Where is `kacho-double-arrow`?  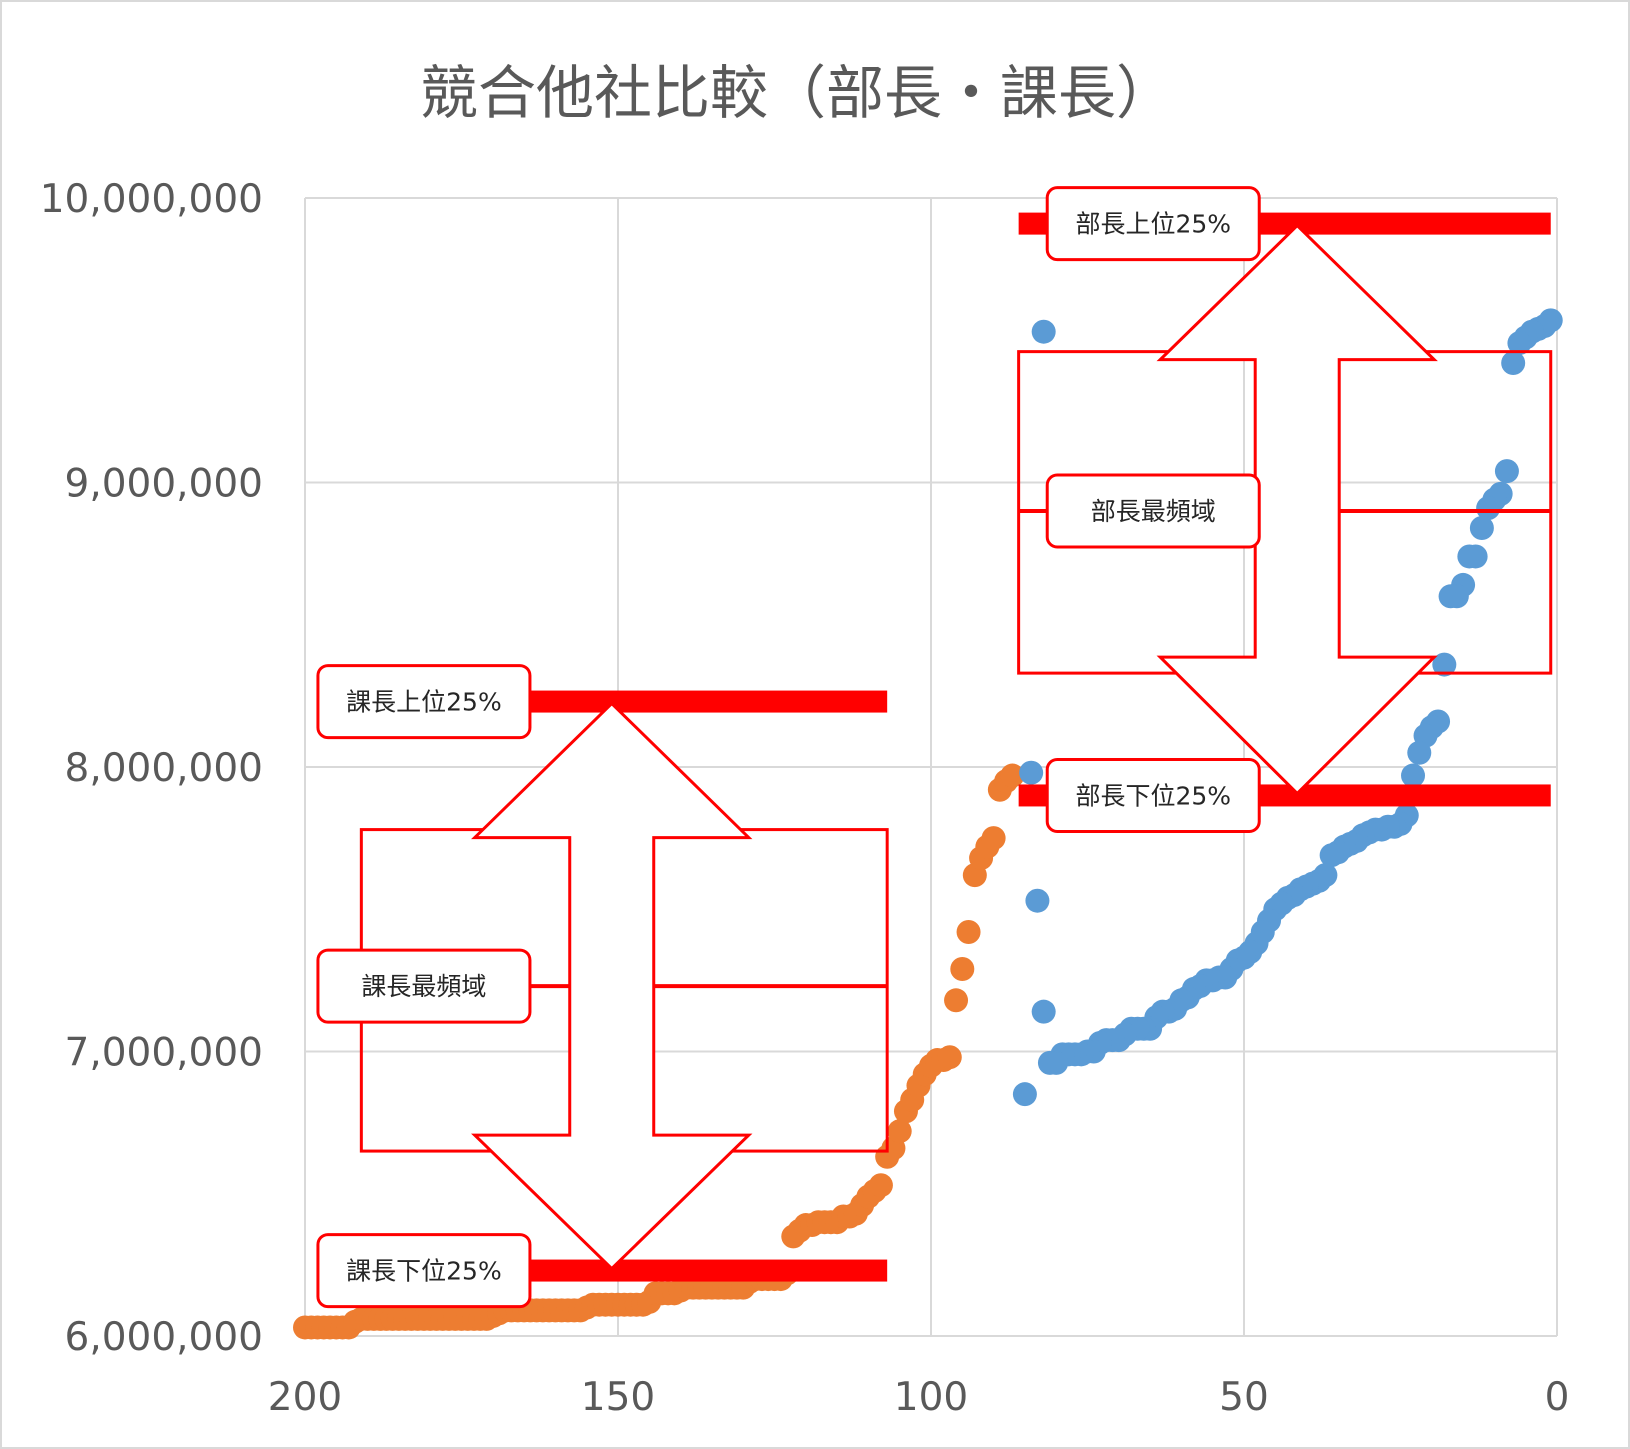
kacho-double-arrow is located at coordinates (612, 986).